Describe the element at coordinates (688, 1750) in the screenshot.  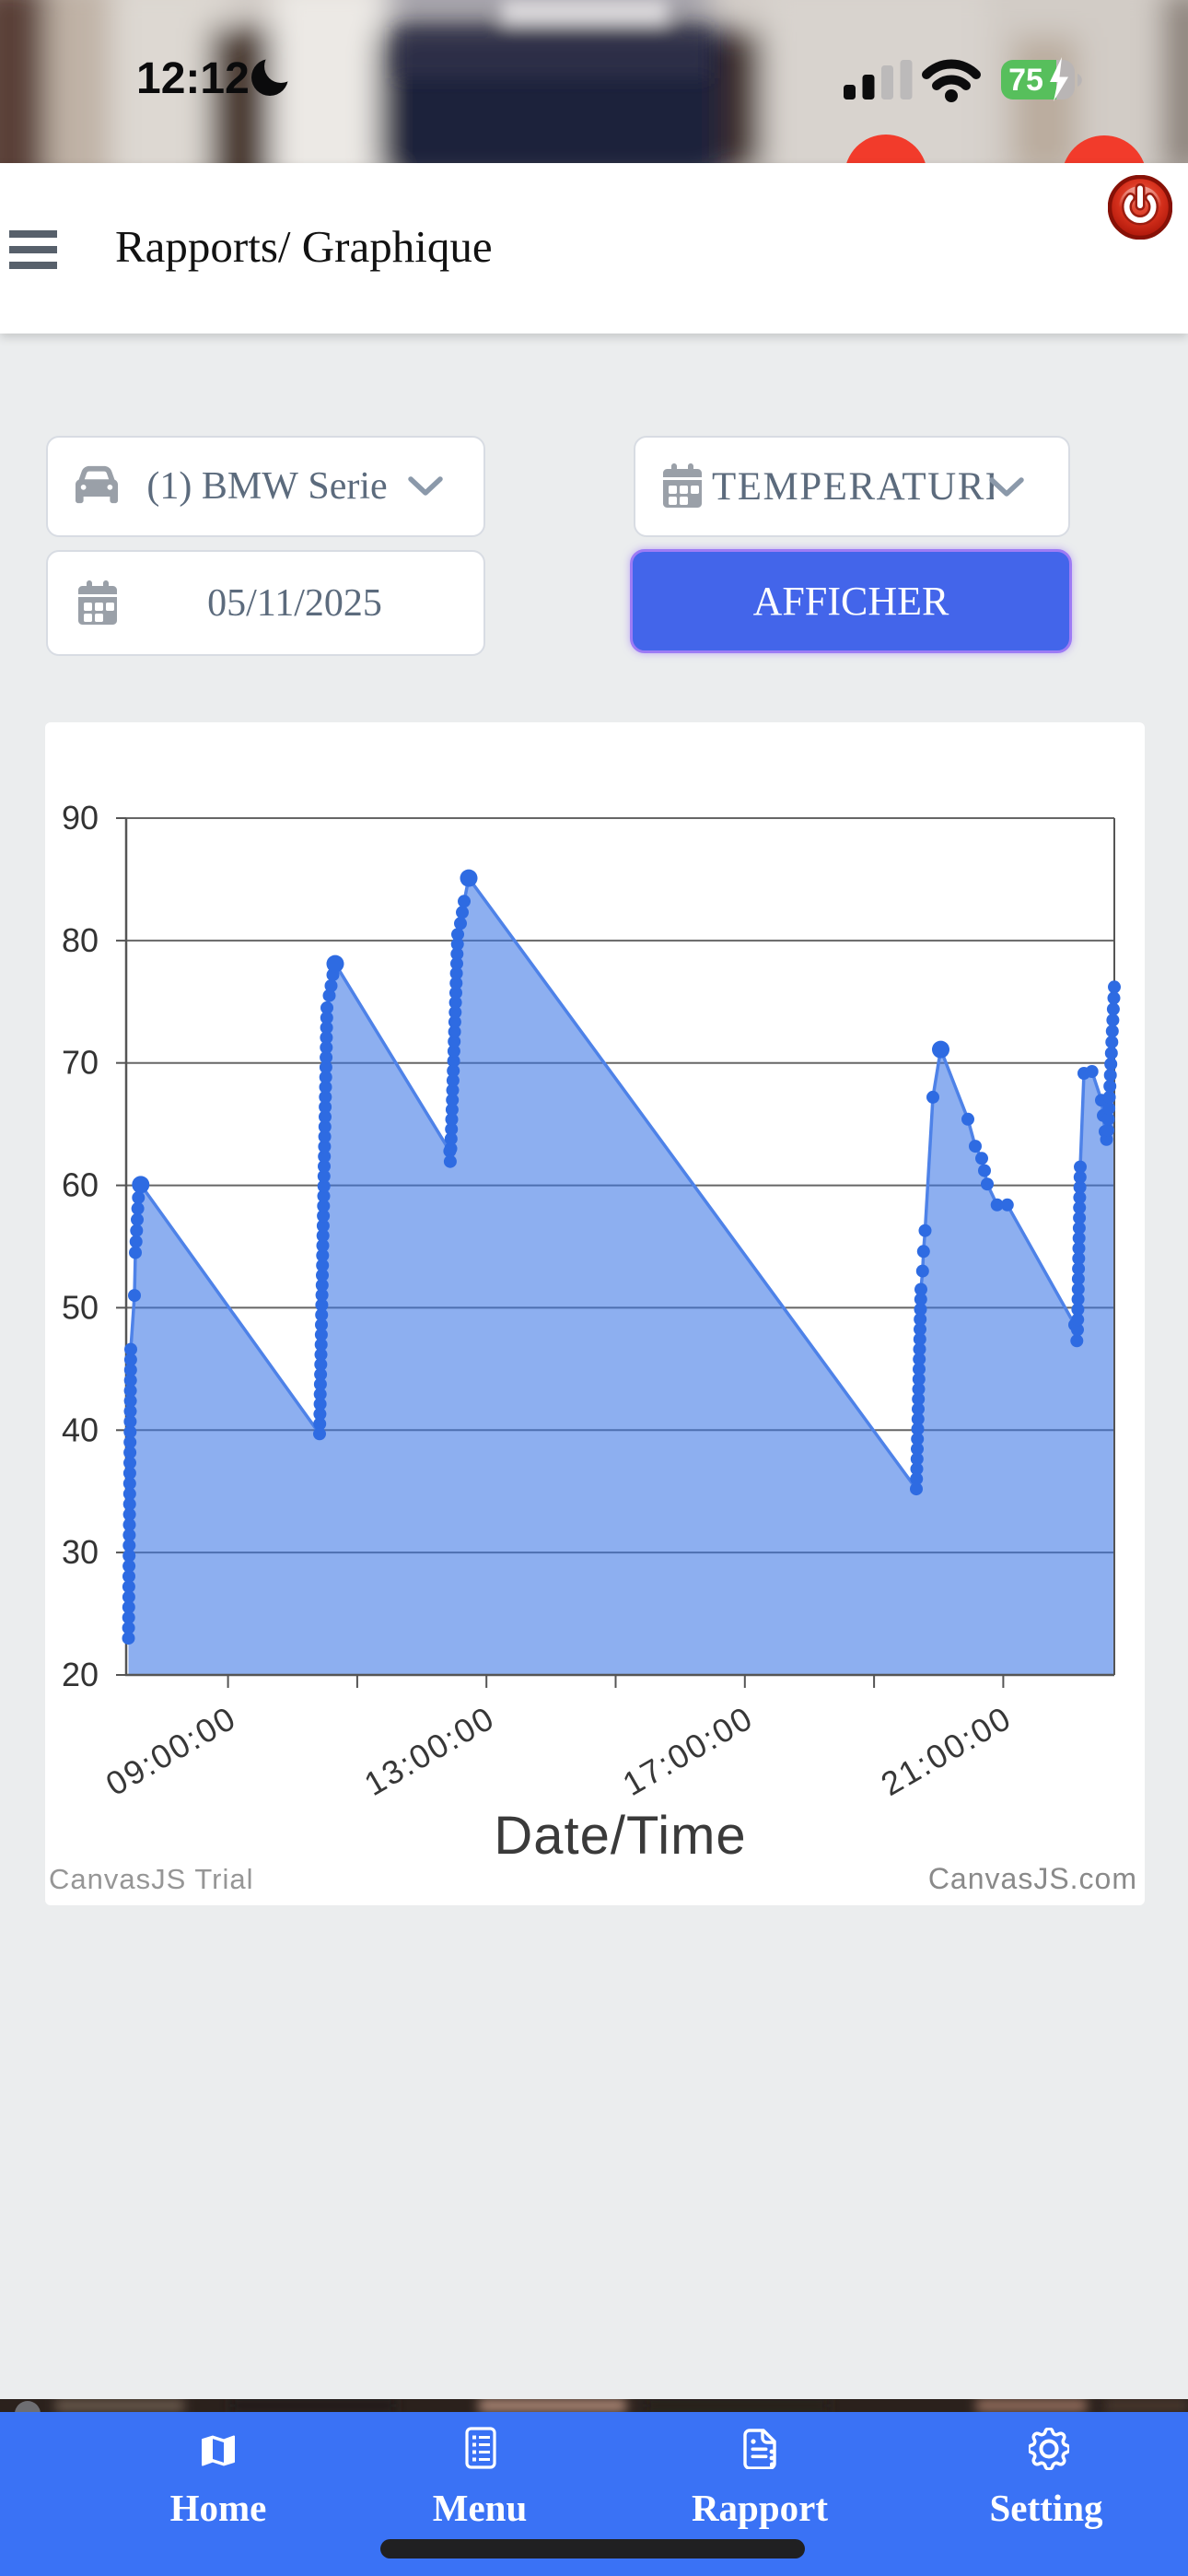
I see `svg-text: 17:00:00` at that location.